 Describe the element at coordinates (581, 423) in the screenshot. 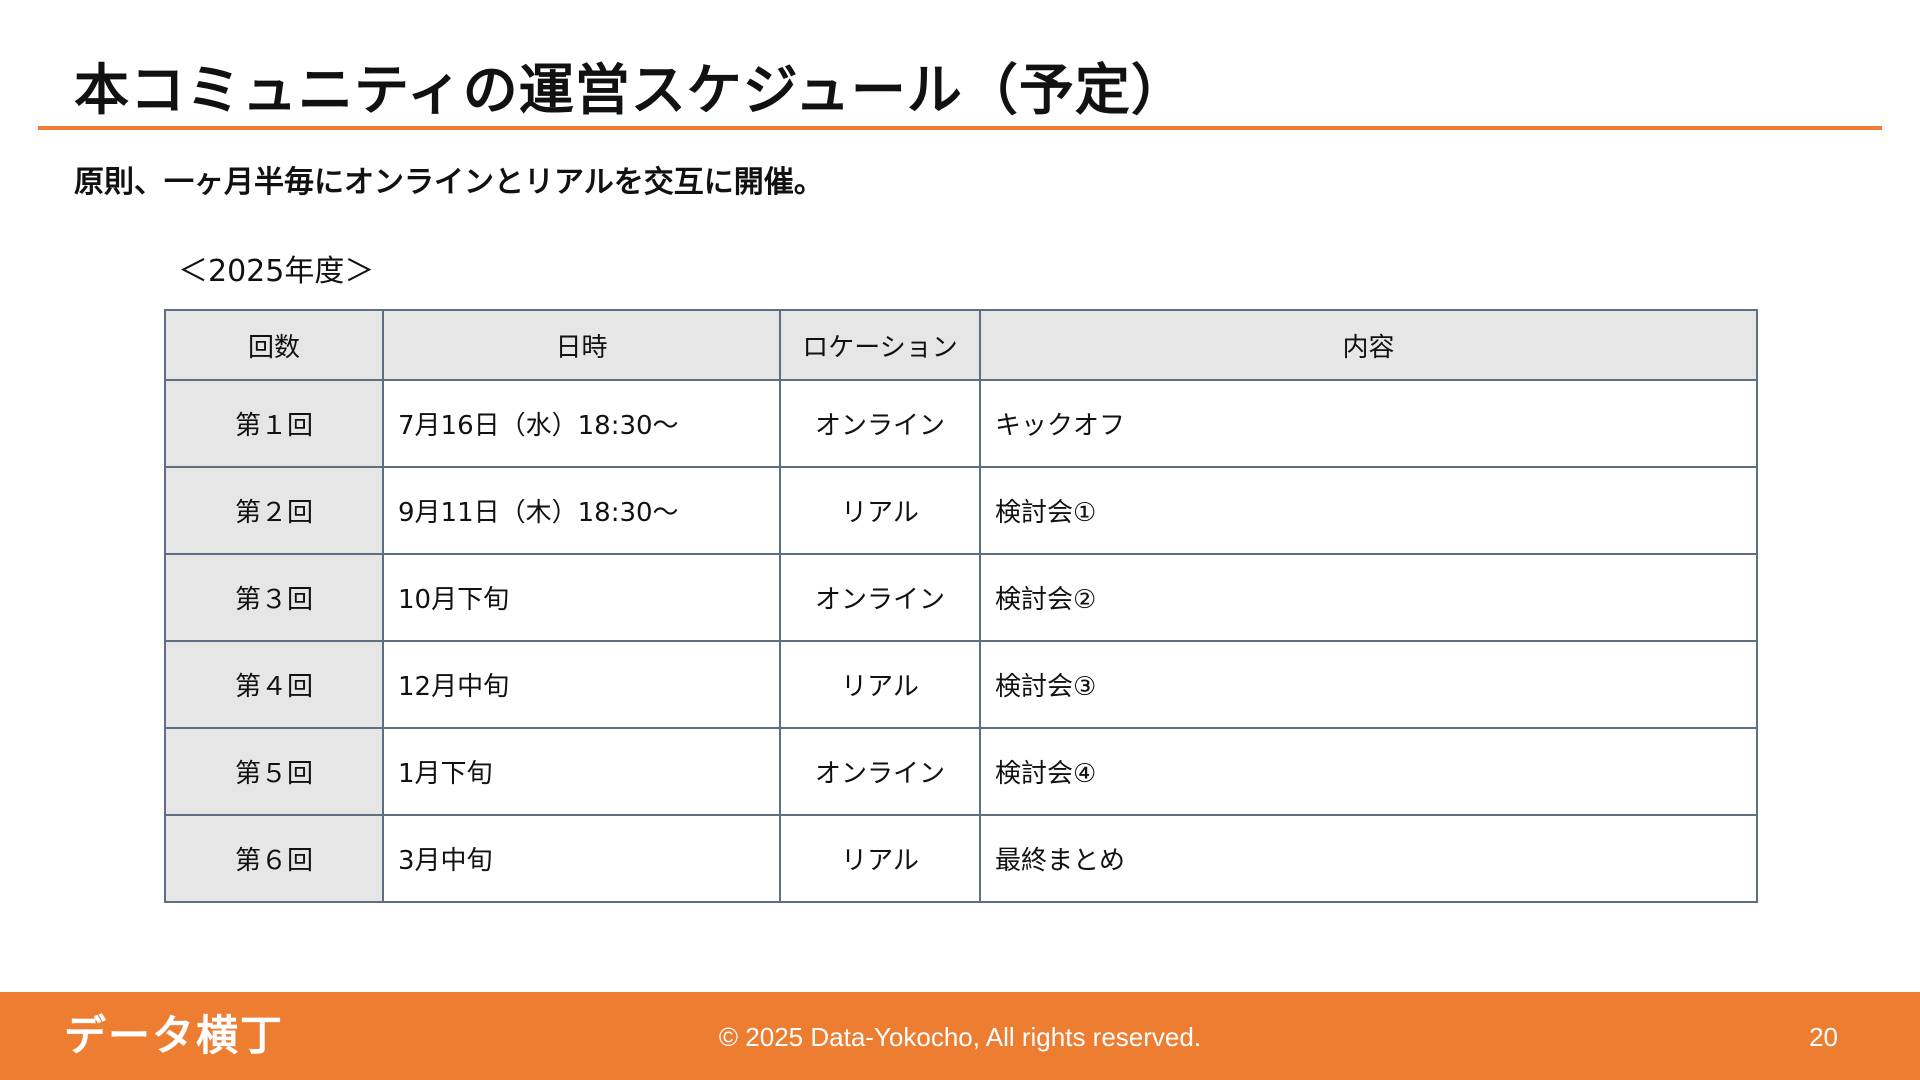

I see `cell-datetime: 7月16日（水）18:30〜` at that location.